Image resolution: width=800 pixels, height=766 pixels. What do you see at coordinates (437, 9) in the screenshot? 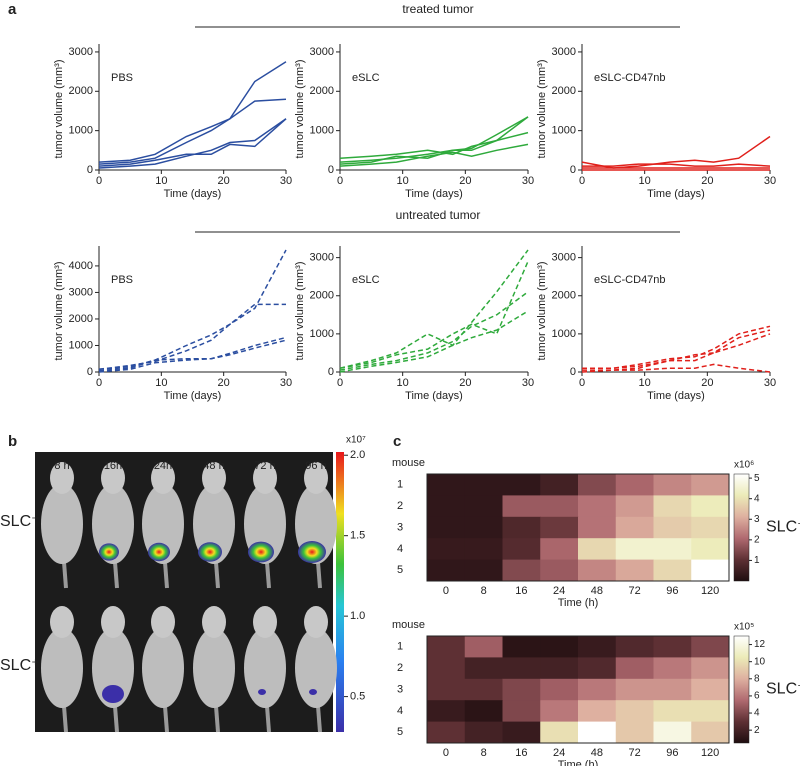
I see `section-title: treated tumor` at bounding box center [437, 9].